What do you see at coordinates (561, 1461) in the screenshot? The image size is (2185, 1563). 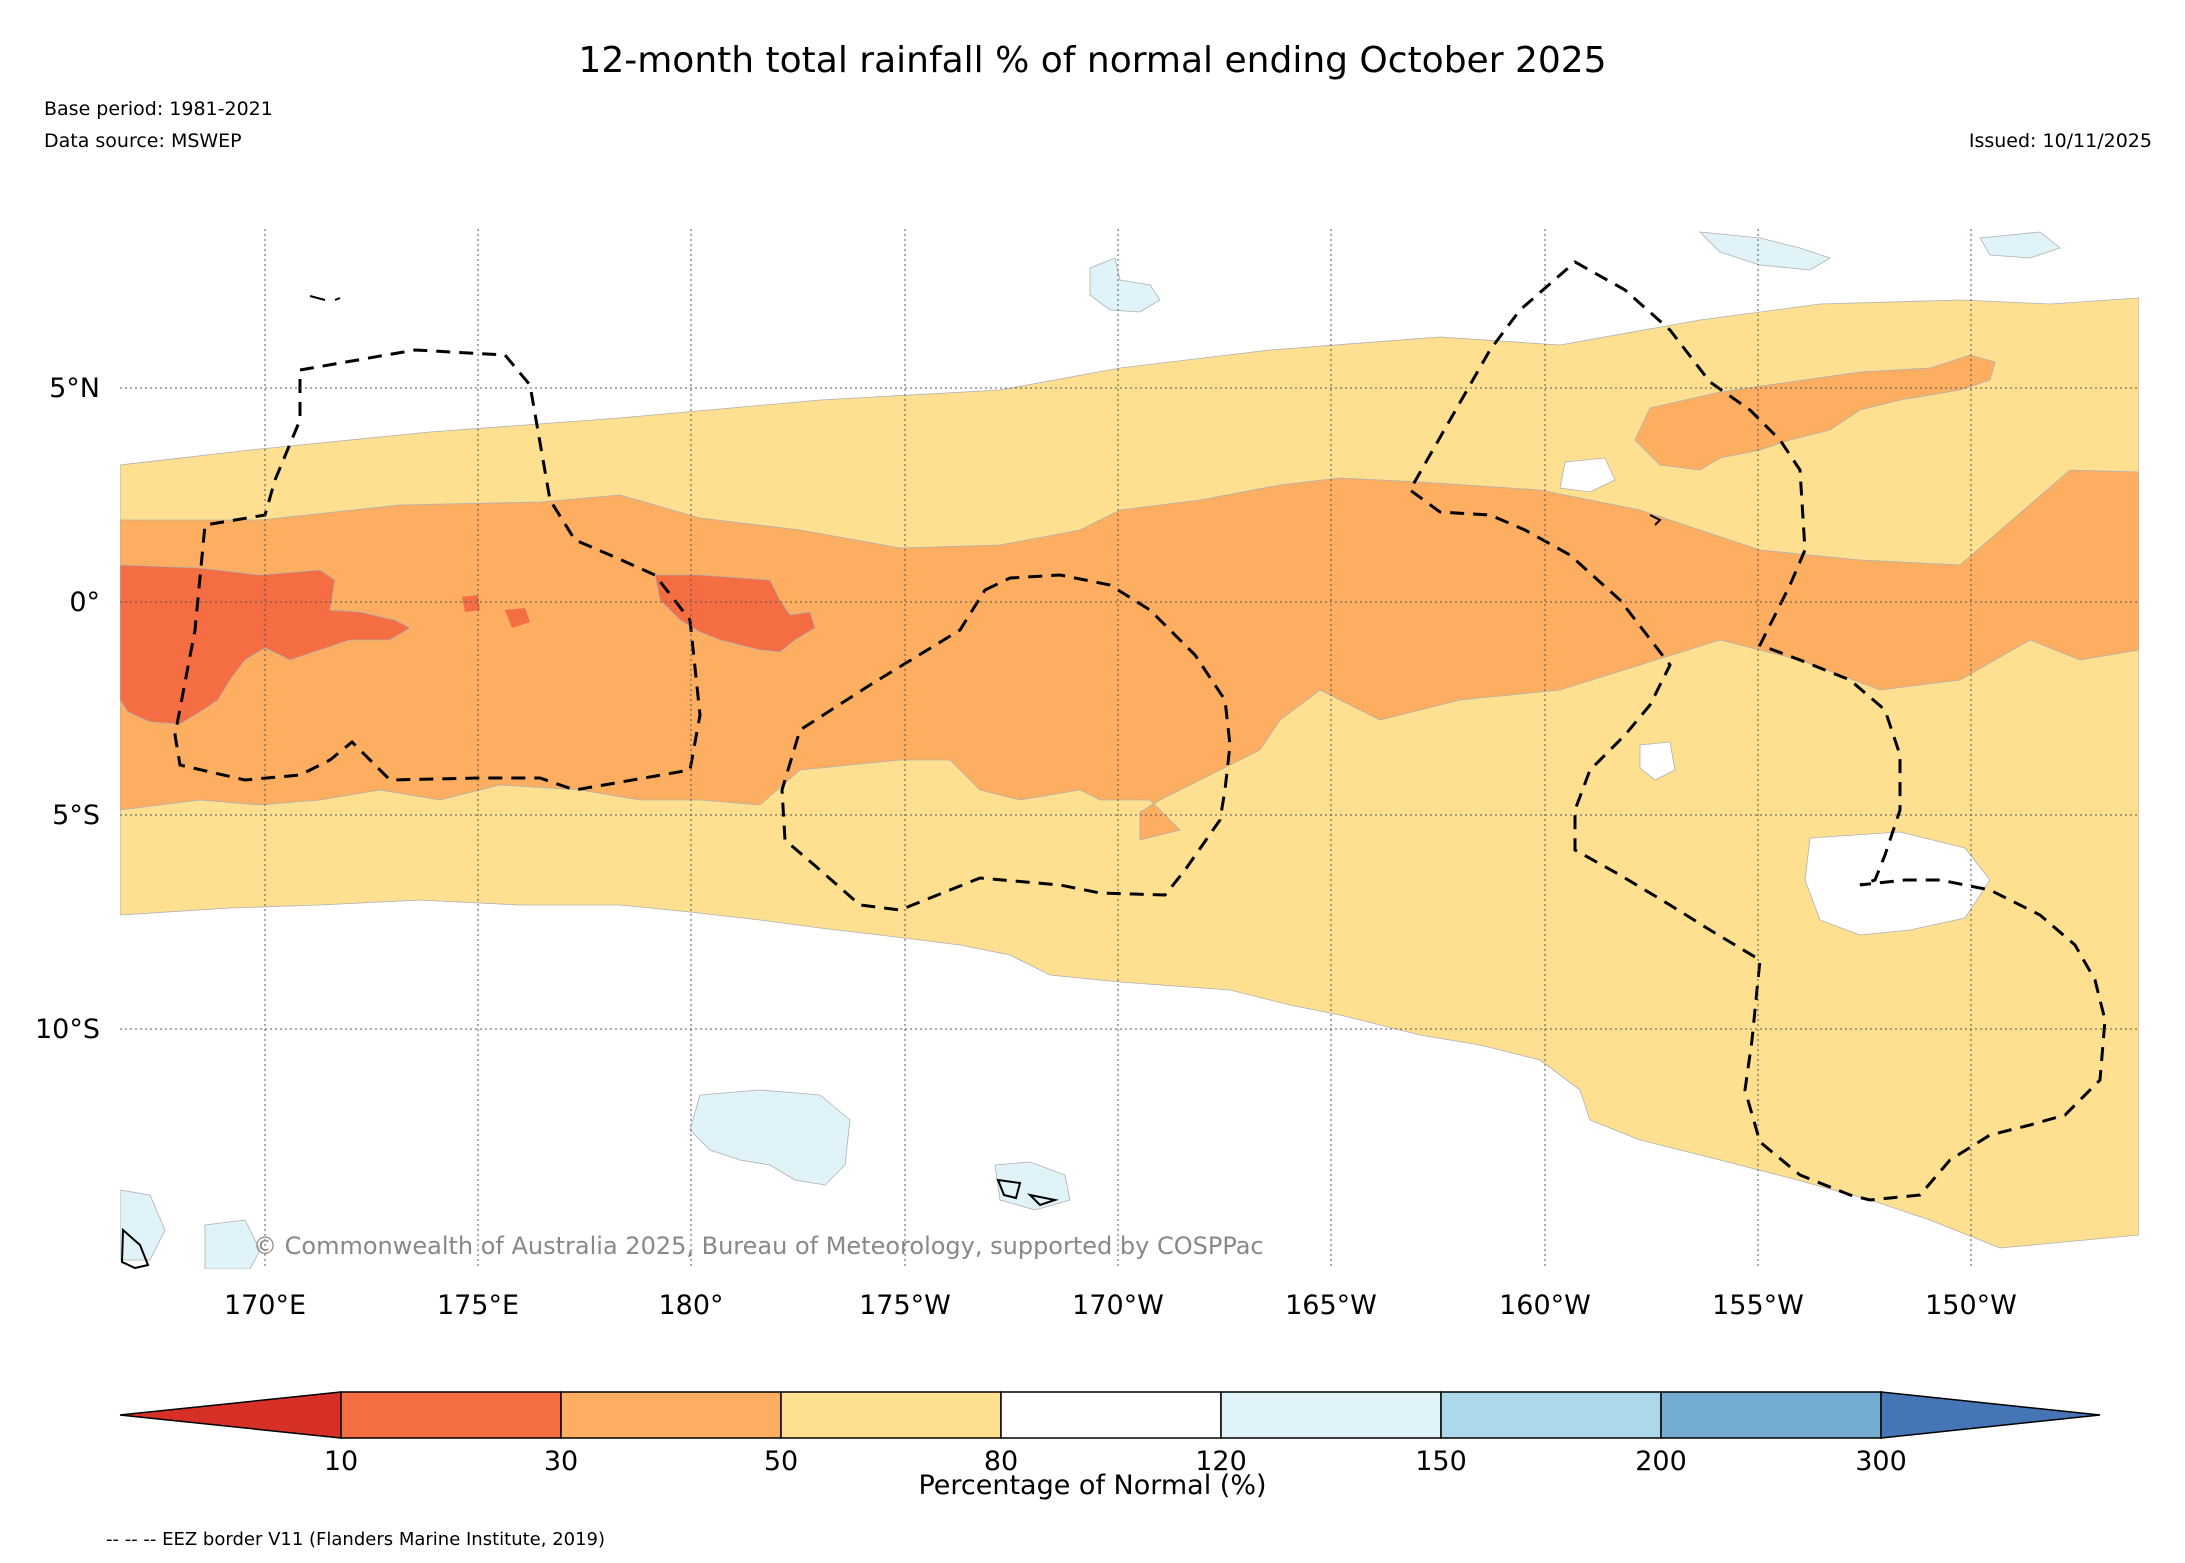 I see `colorbar-tick: 30` at bounding box center [561, 1461].